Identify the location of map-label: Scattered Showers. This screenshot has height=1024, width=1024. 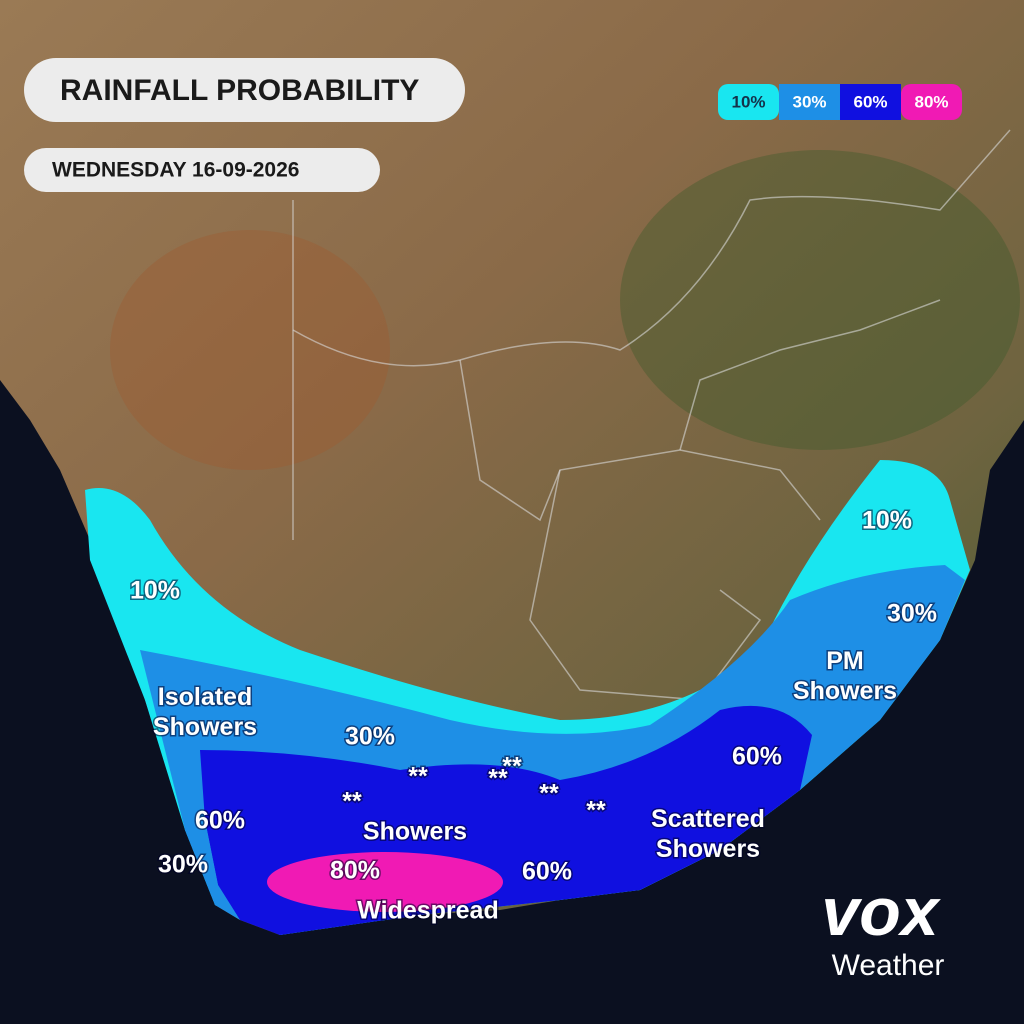
(708, 834).